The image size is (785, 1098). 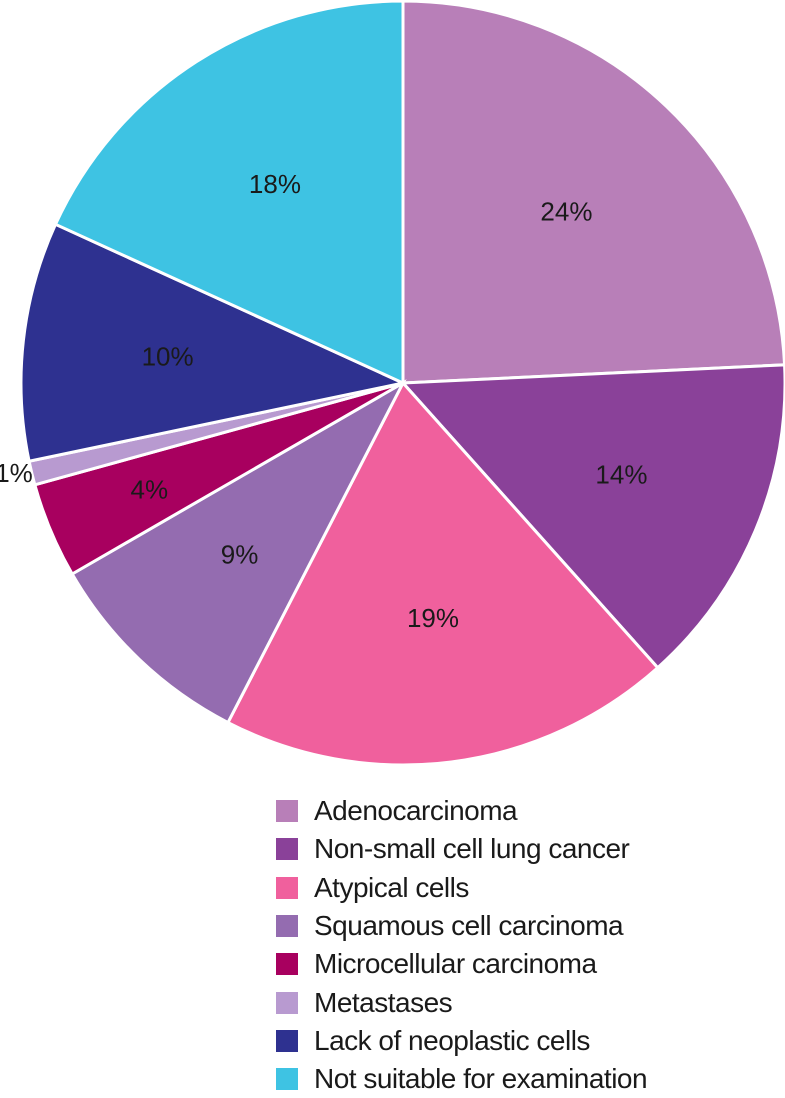 I want to click on legend-item-squamous-cell-carcinoma: Squamous cell carcinoma, so click(x=461, y=926).